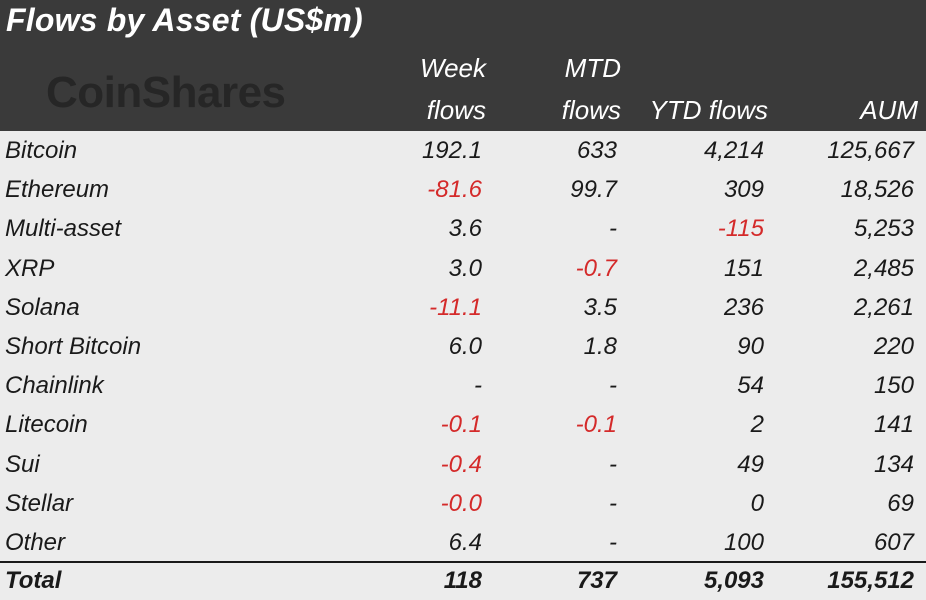 This screenshot has height=600, width=926. I want to click on total-name: Total, so click(33, 580).